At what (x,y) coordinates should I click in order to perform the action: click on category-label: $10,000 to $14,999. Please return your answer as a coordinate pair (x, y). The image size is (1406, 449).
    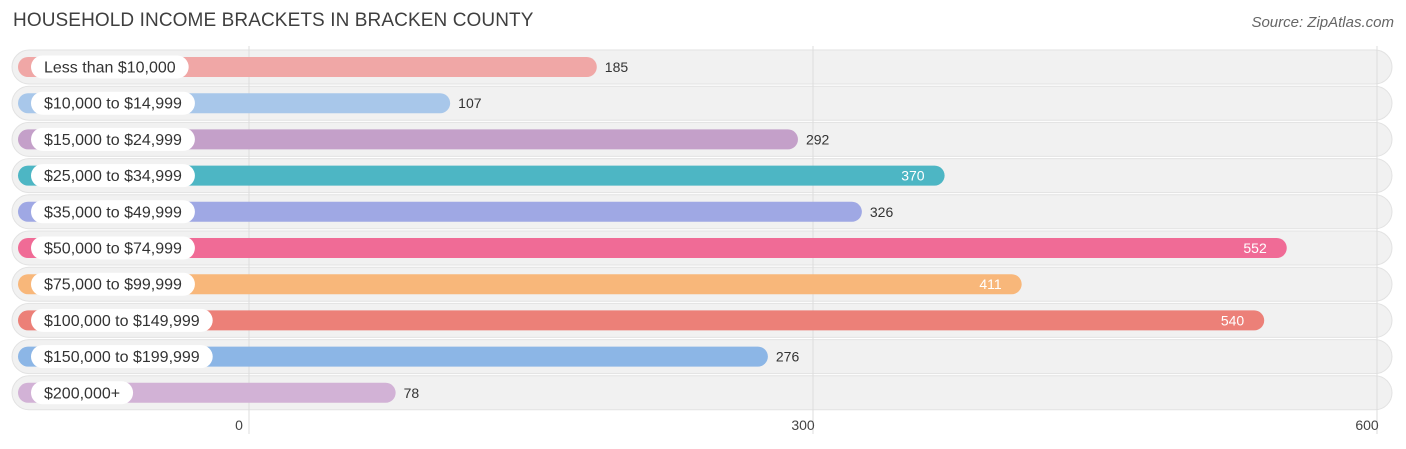
    Looking at the image, I should click on (113, 104).